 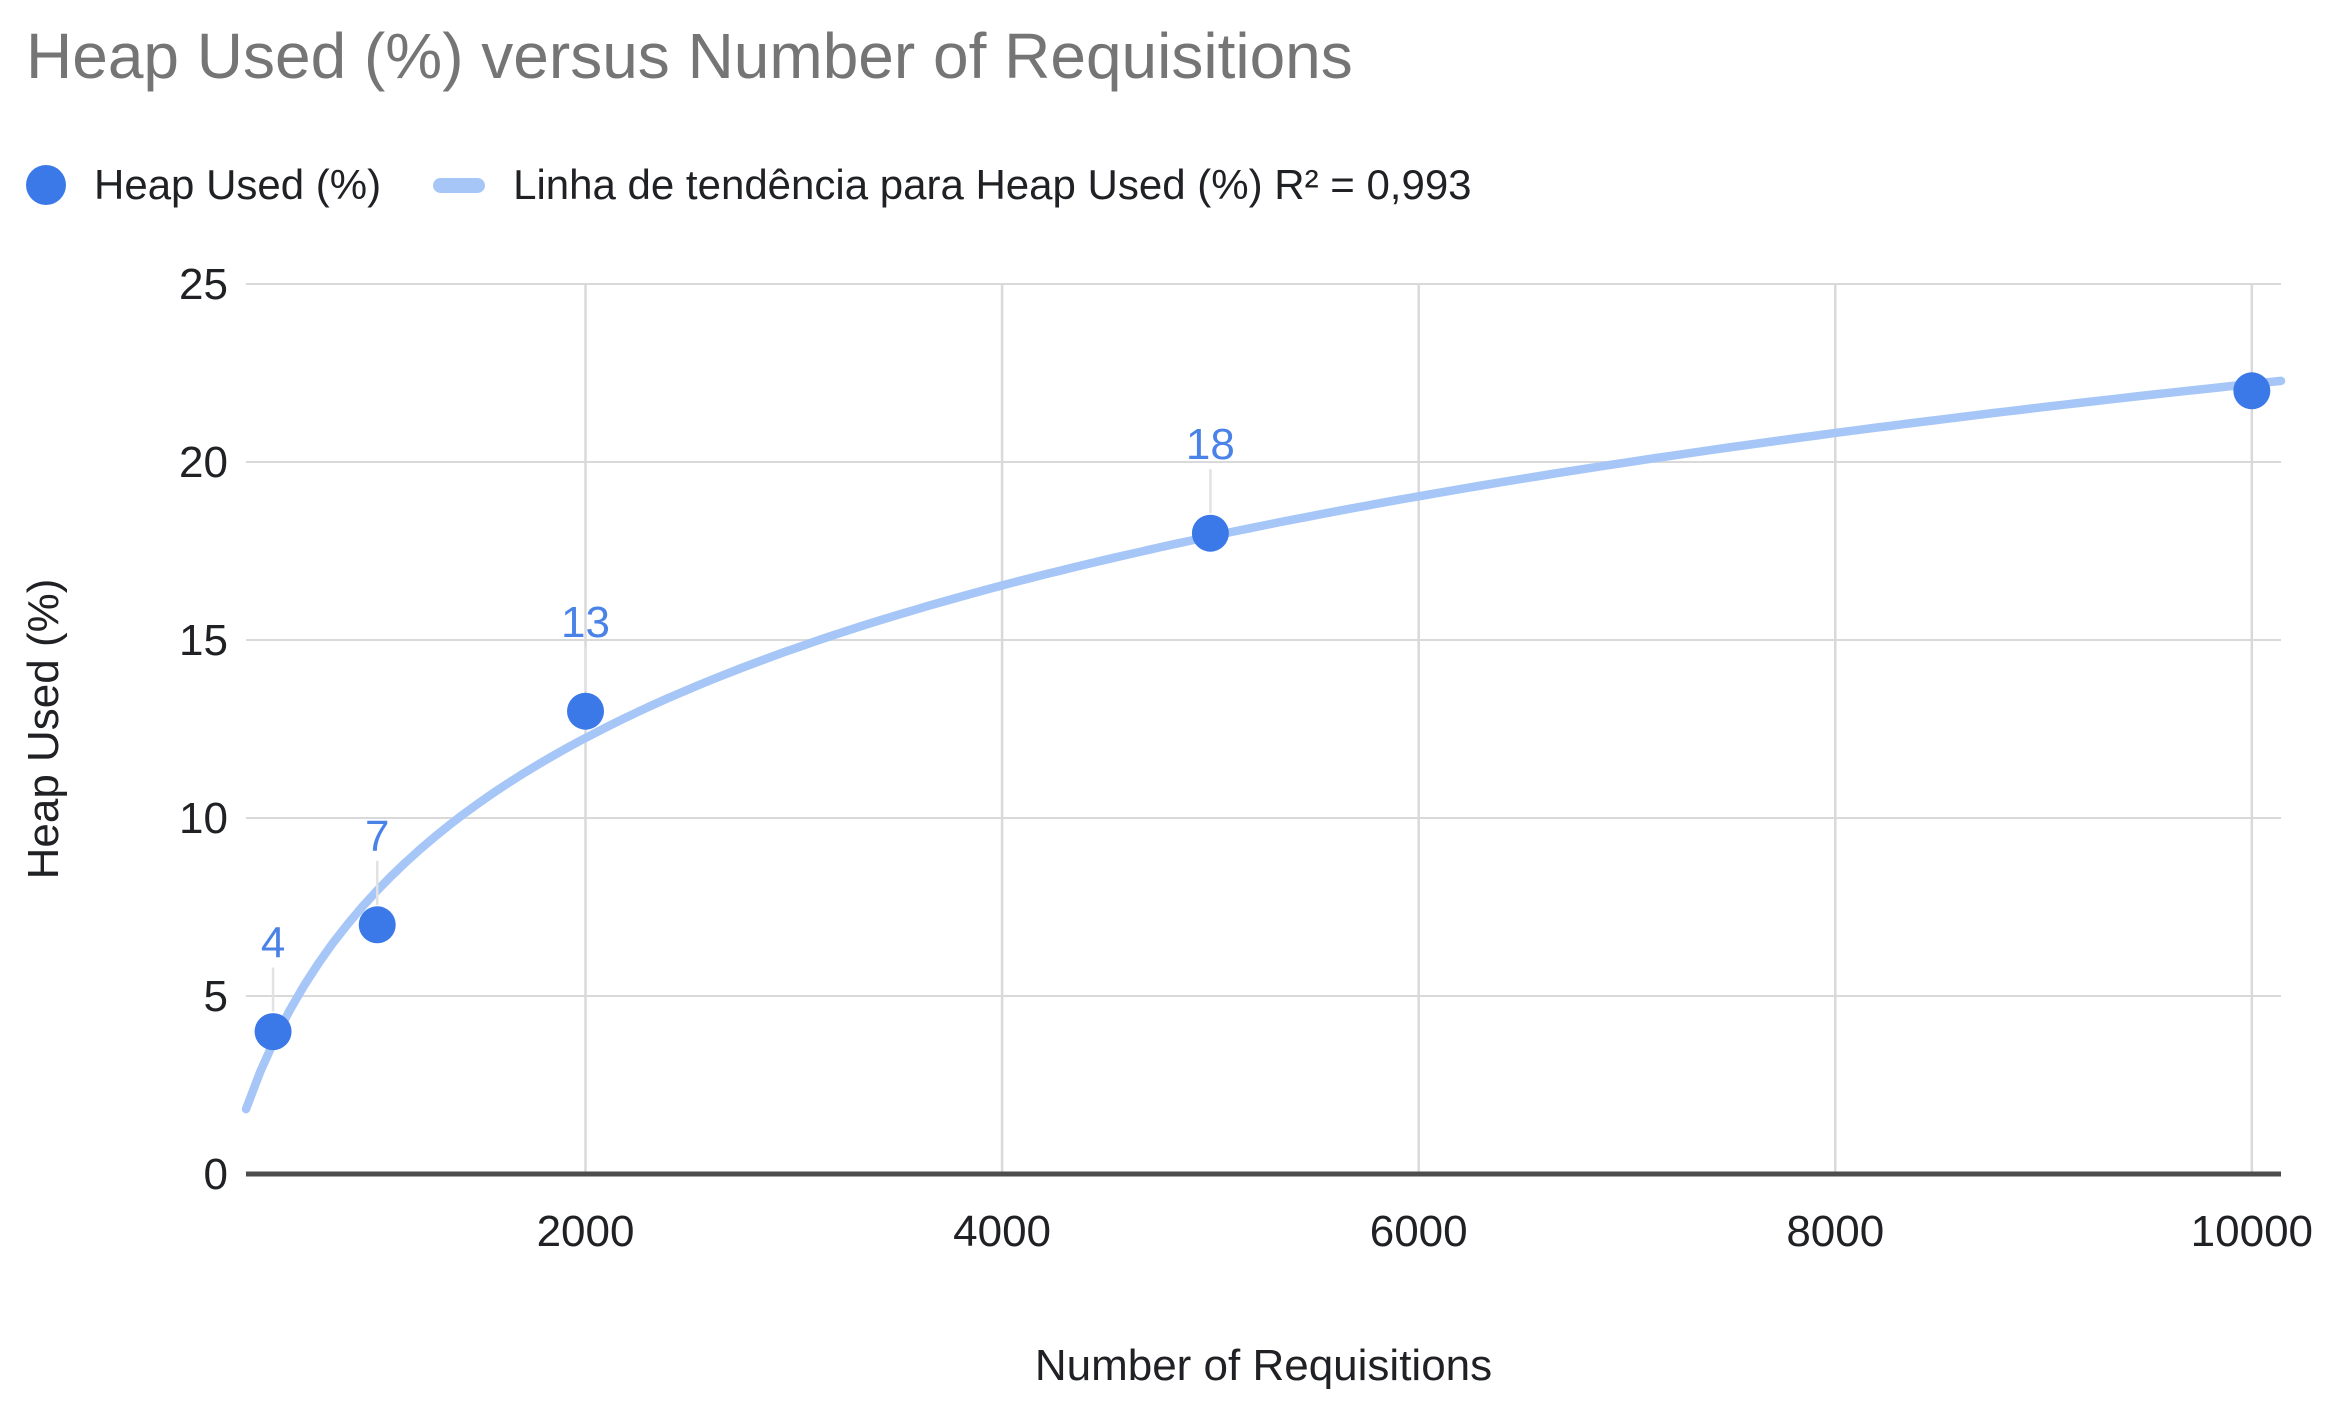 I want to click on x-tick-label: 8000, so click(x=1835, y=1231).